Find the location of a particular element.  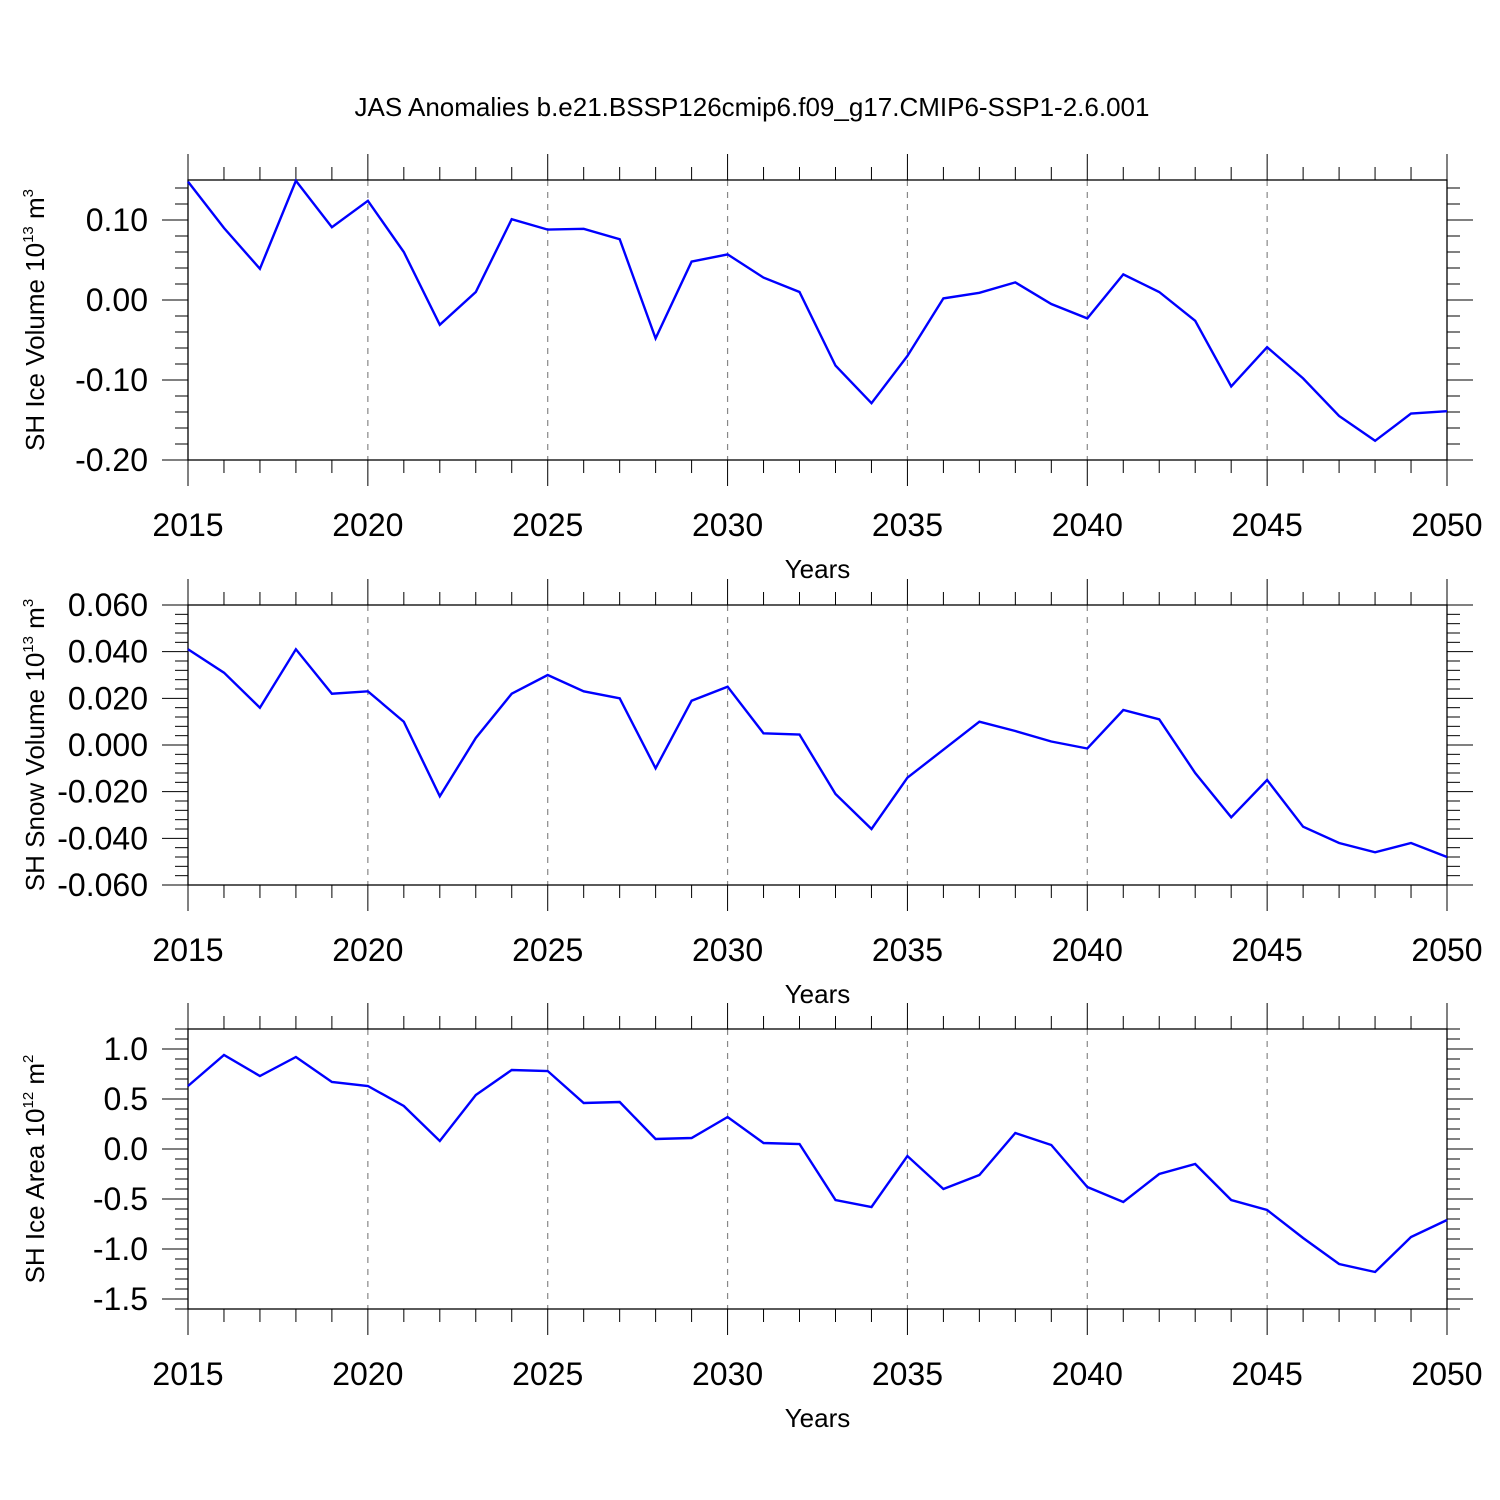

y-axis-label-superscript: 2 is located at coordinates (28, 1059).